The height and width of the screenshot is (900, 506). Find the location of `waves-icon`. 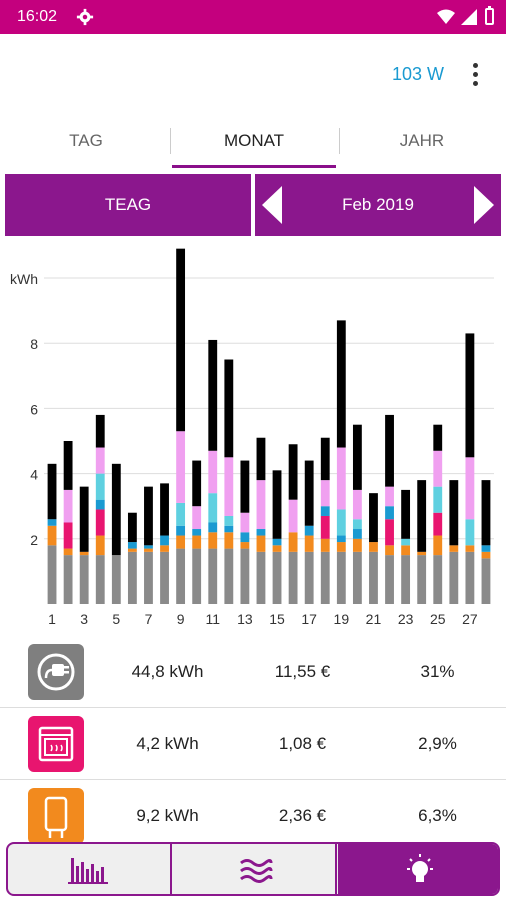

waves-icon is located at coordinates (256, 871).